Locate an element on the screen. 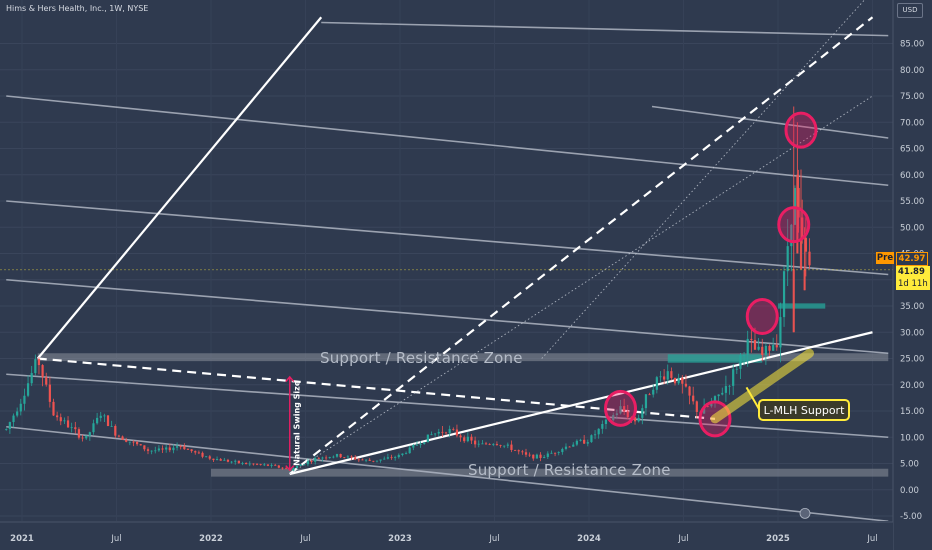 The image size is (932, 550). callout-box is located at coordinates (804, 409).